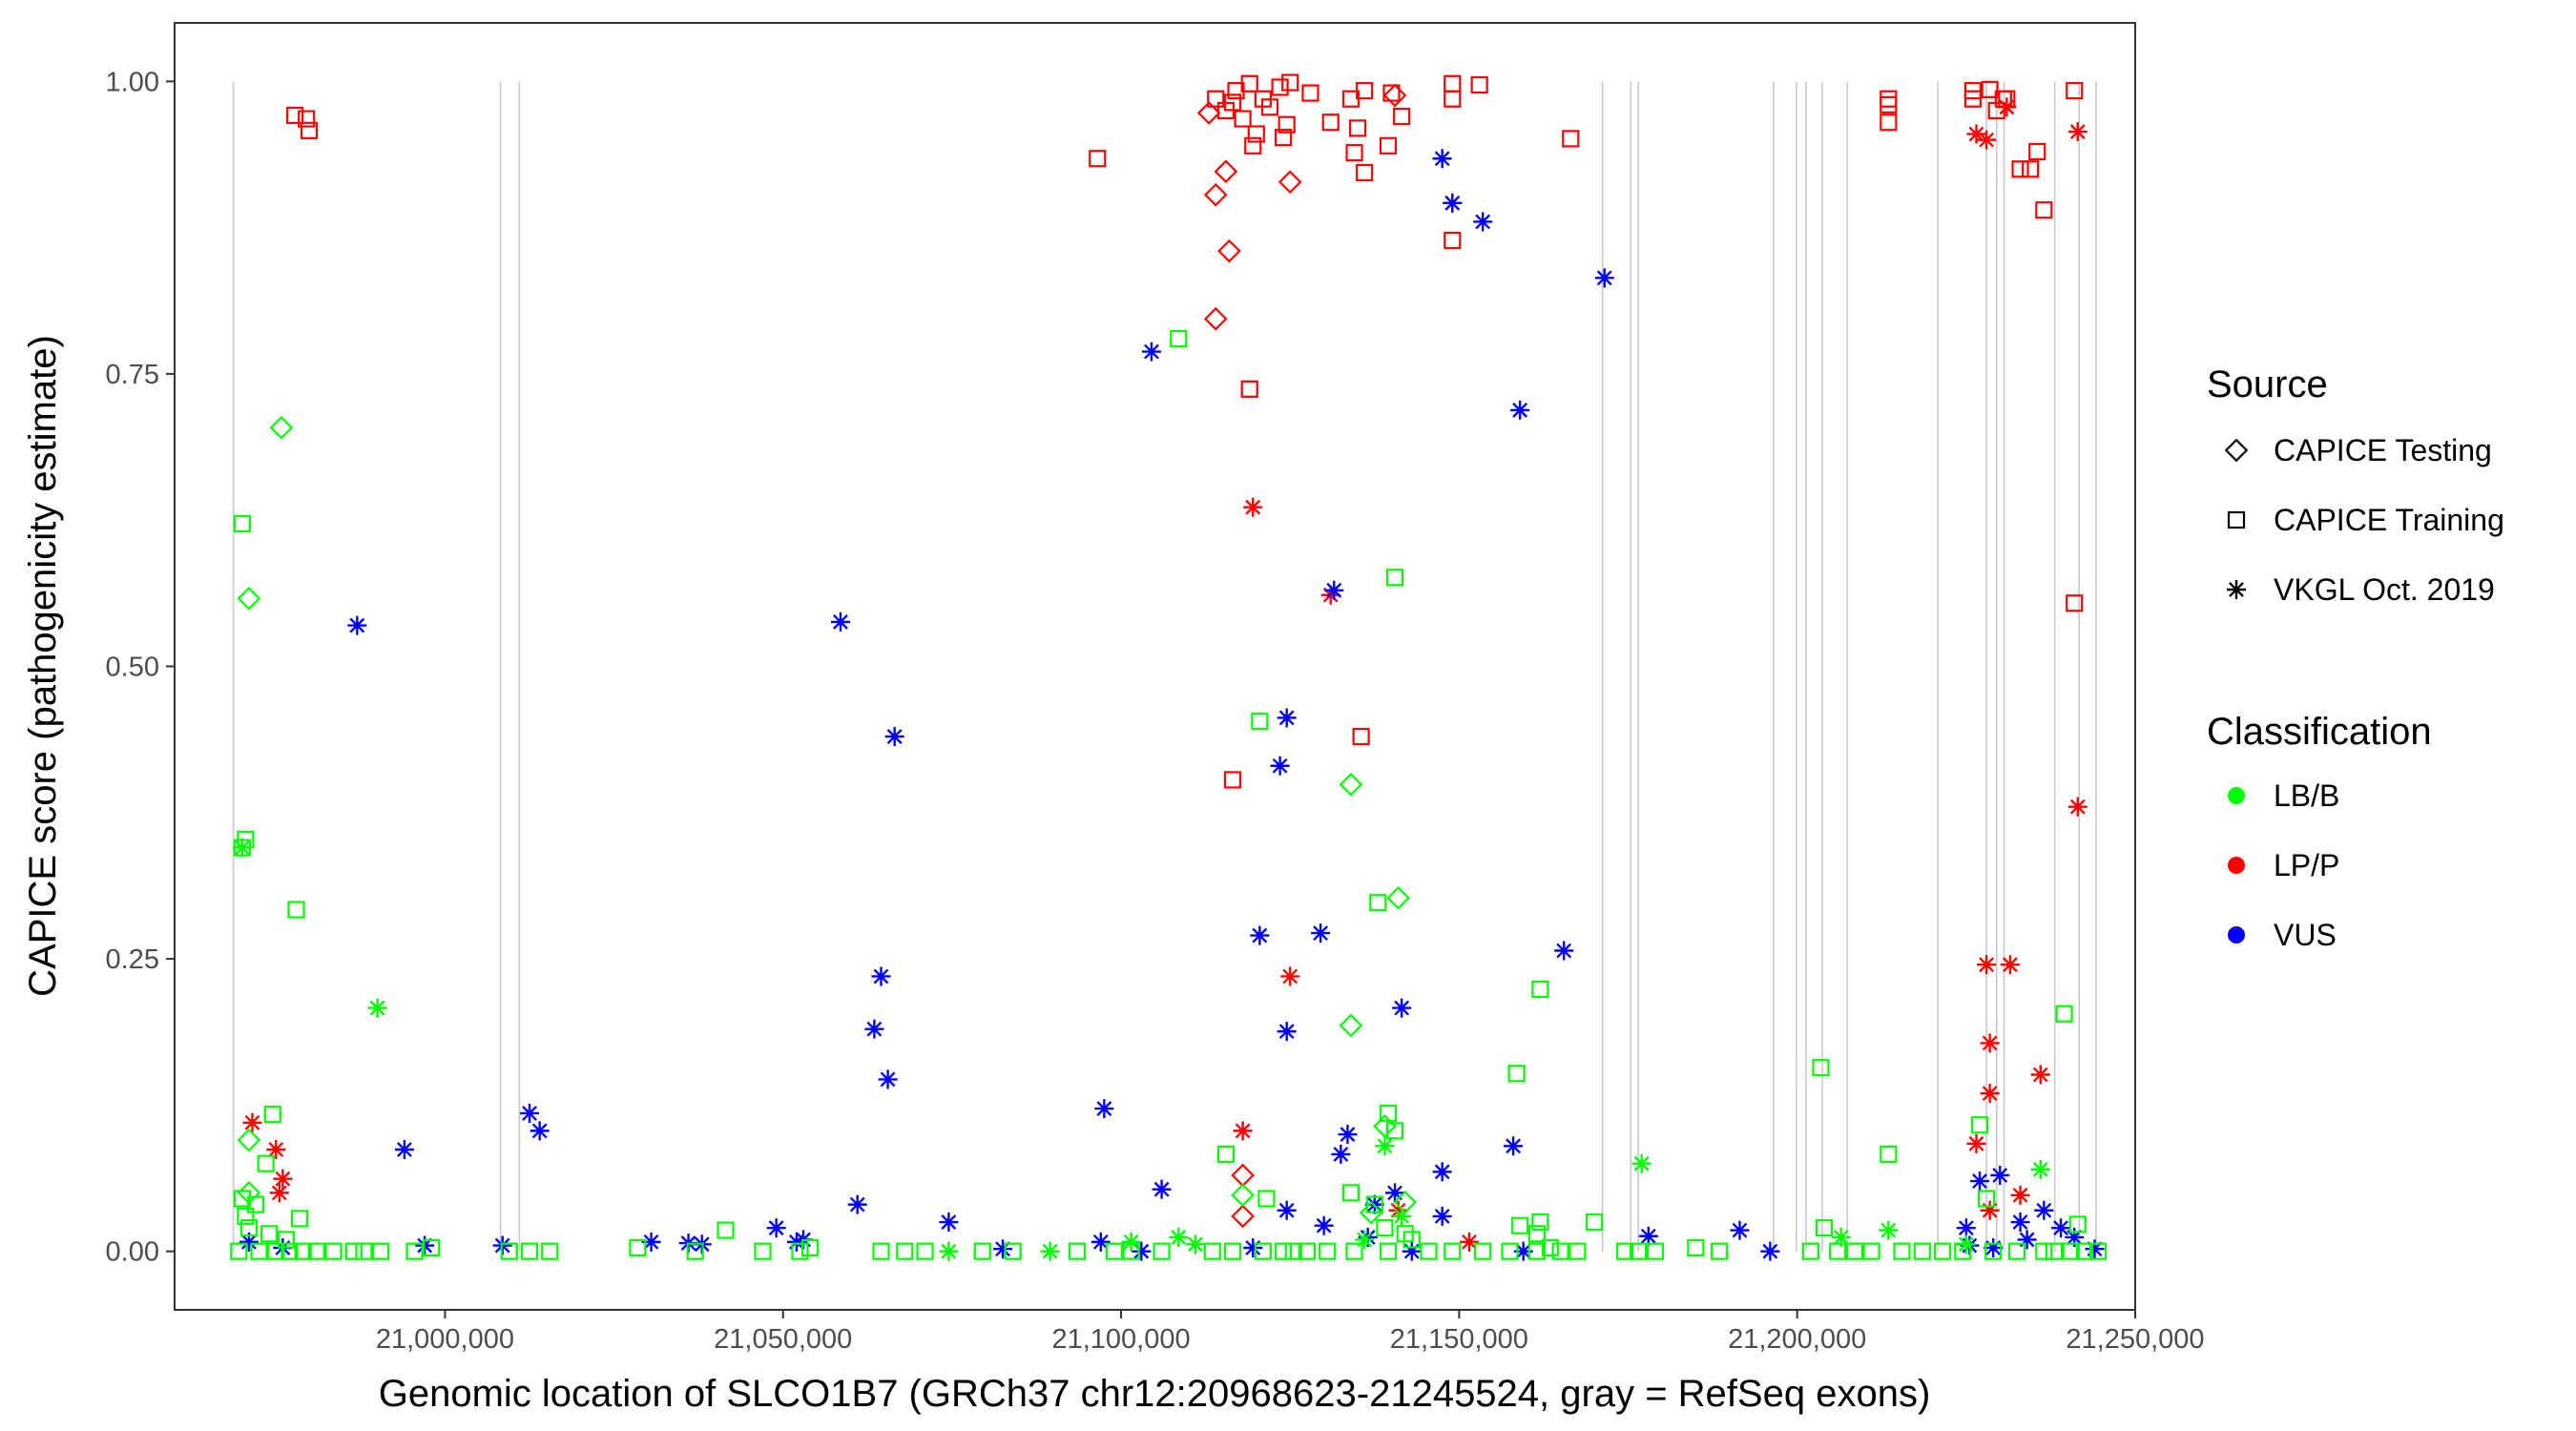 This screenshot has height=1431, width=2576. I want to click on legend-label: VKGL Oct. 2019, so click(2384, 590).